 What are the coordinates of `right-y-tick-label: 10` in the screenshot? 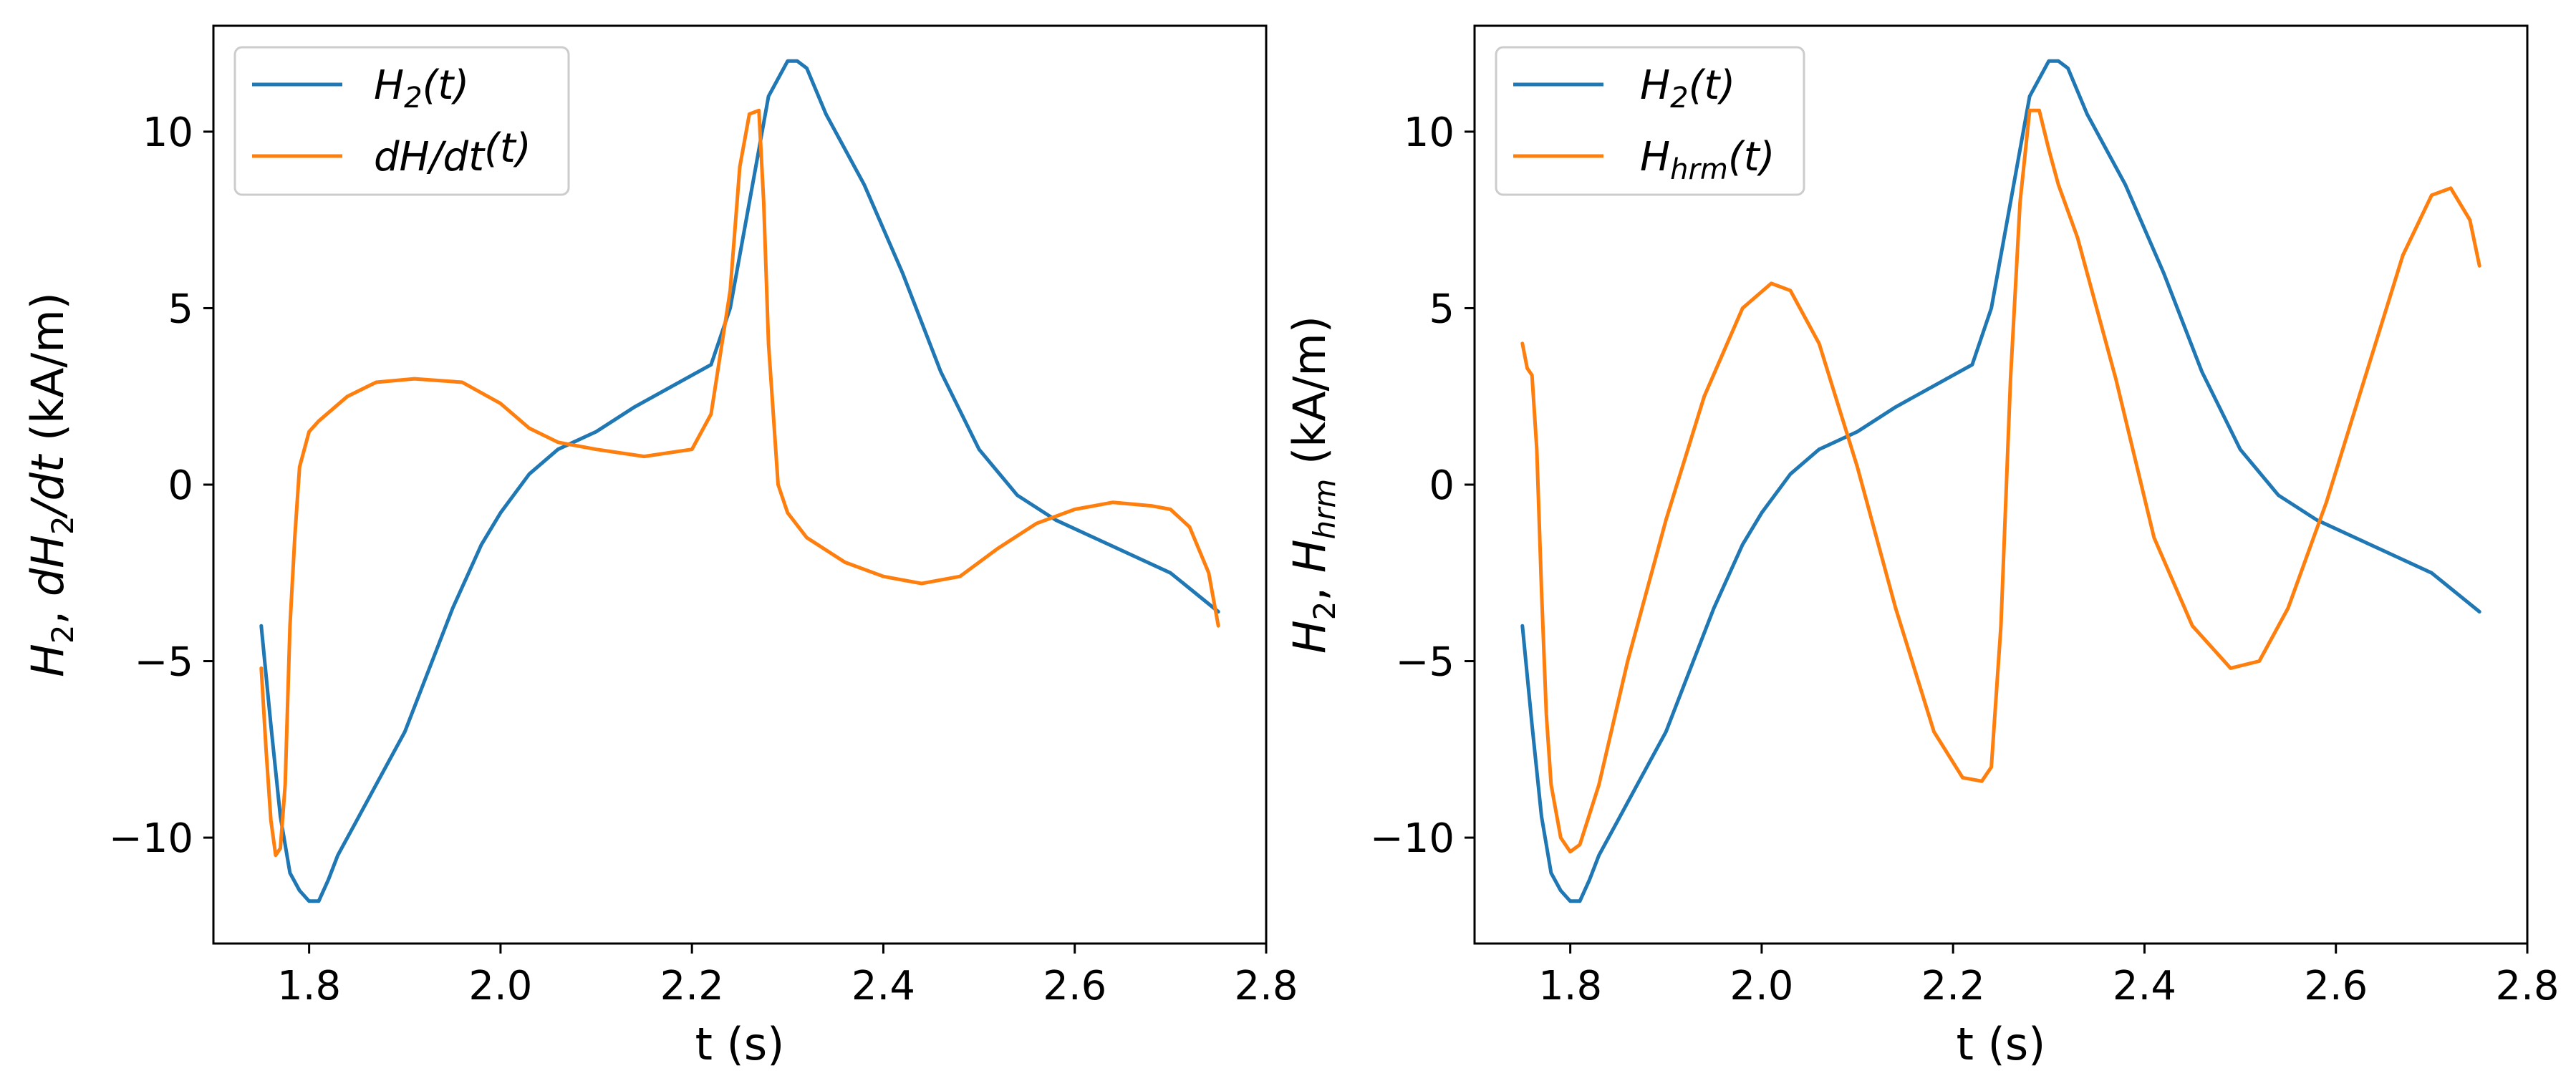 It's located at (1429, 133).